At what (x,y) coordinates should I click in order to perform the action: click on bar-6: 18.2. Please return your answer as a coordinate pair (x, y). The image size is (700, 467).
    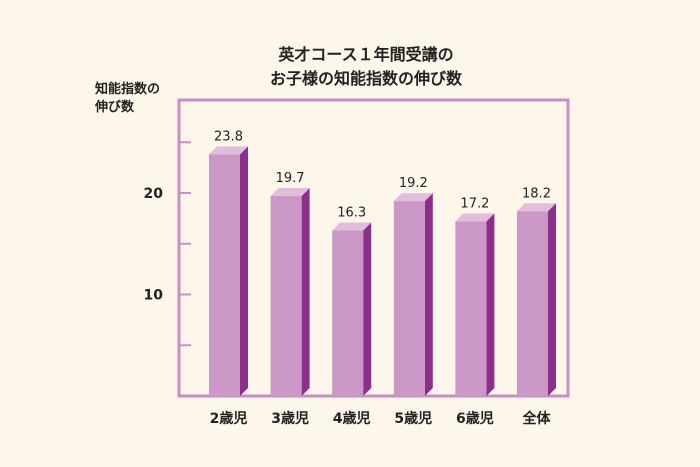
    Looking at the image, I should click on (536, 291).